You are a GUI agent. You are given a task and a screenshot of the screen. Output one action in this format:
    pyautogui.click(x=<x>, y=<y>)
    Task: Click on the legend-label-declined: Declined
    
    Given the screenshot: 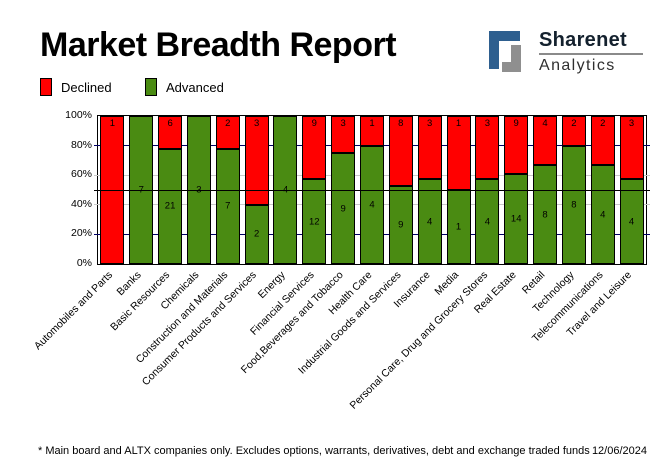 What is the action you would take?
    pyautogui.click(x=86, y=87)
    